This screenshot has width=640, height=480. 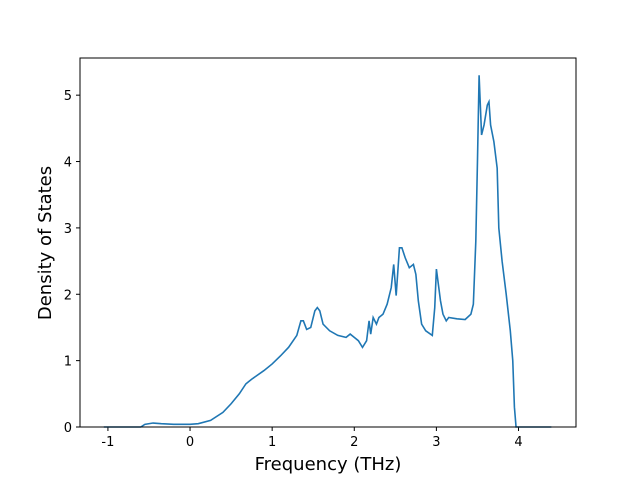 I want to click on x-tick-label: 2, so click(x=354, y=442).